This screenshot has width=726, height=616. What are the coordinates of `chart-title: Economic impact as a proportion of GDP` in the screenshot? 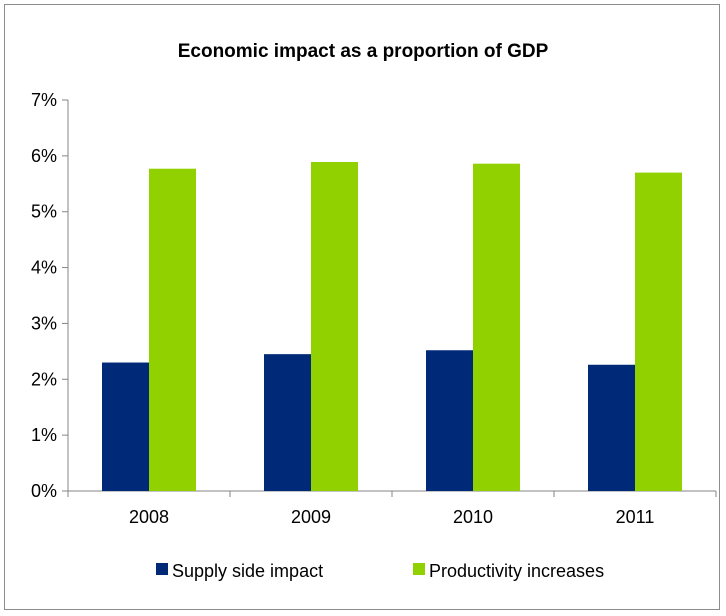 It's located at (363, 51).